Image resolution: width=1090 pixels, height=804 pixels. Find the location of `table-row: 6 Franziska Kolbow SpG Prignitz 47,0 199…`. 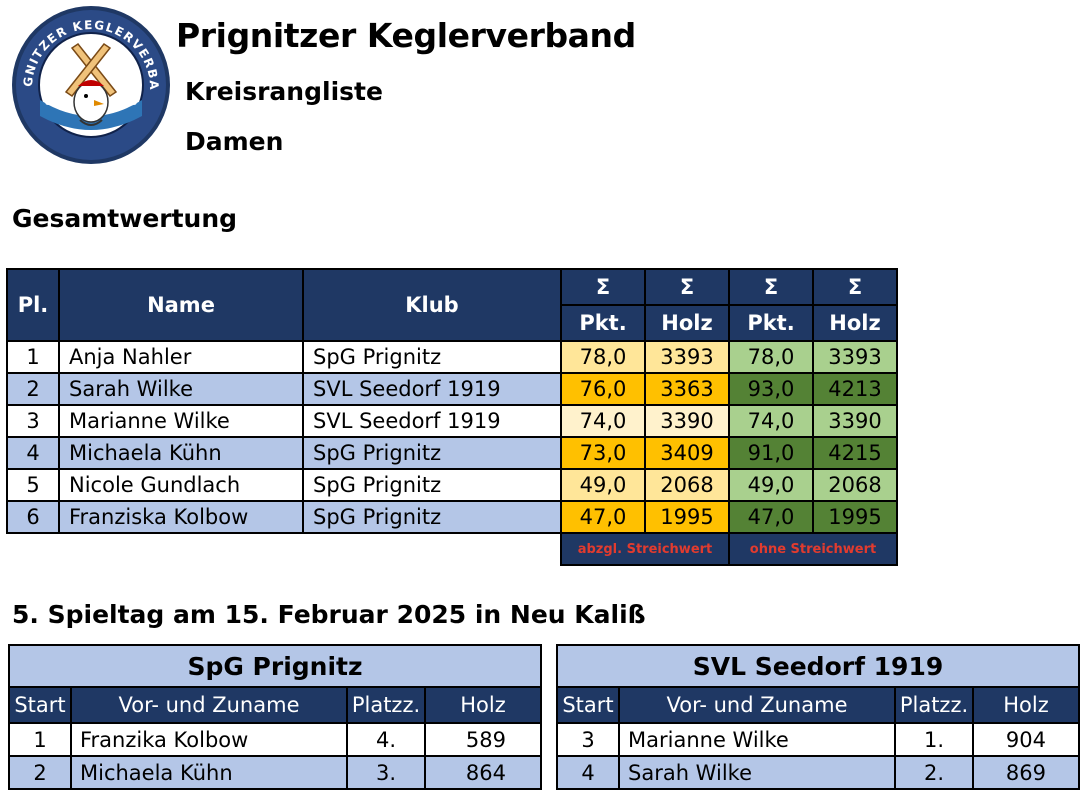

table-row: 6 Franziska Kolbow SpG Prignitz 47,0 199… is located at coordinates (452, 517).